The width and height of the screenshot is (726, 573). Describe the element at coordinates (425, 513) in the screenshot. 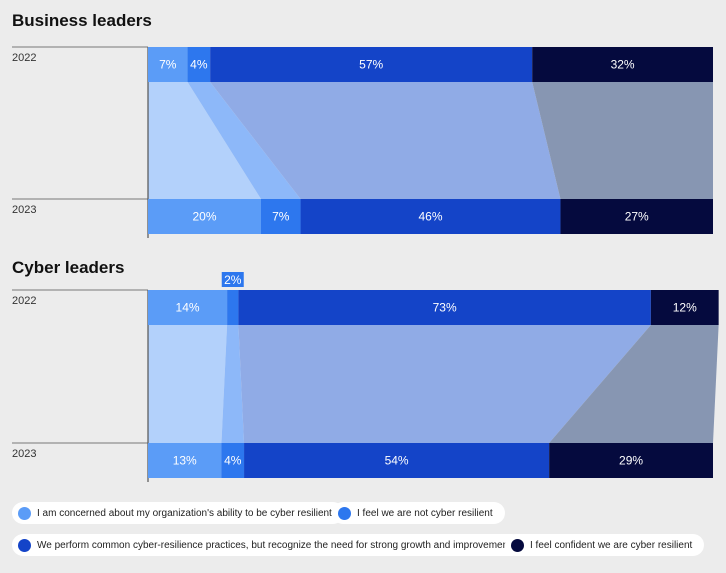

I see `legend-label: I feel we are not cyber resilient` at that location.